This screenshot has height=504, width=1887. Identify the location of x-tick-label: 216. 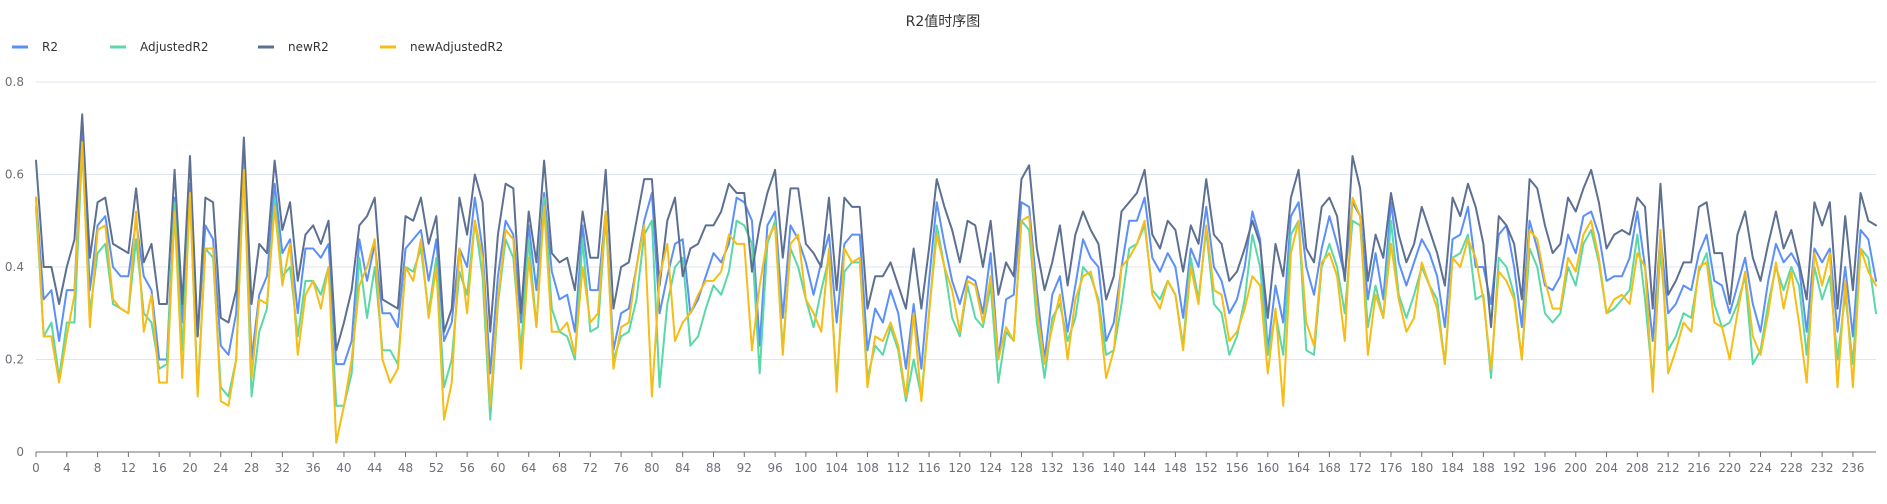
(1698, 468).